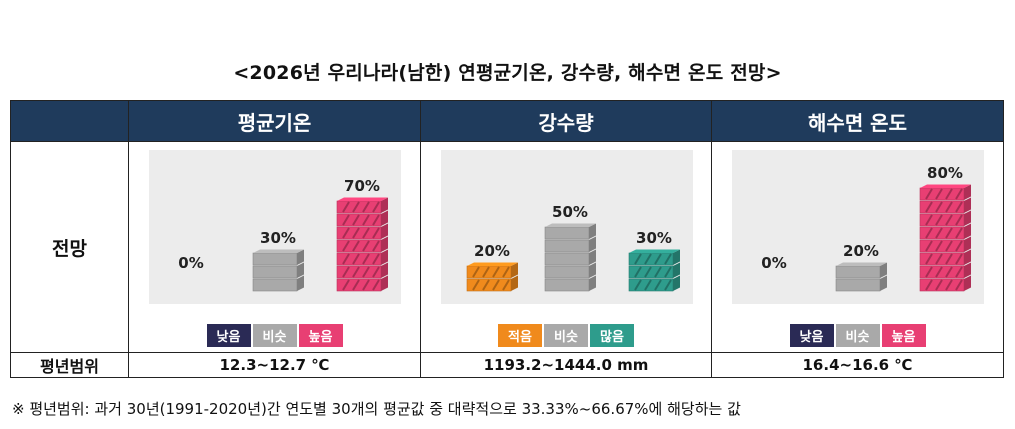 Image resolution: width=1015 pixels, height=429 pixels. Describe the element at coordinates (570, 247) in the screenshot. I see `bar-비슷: 50%` at that location.